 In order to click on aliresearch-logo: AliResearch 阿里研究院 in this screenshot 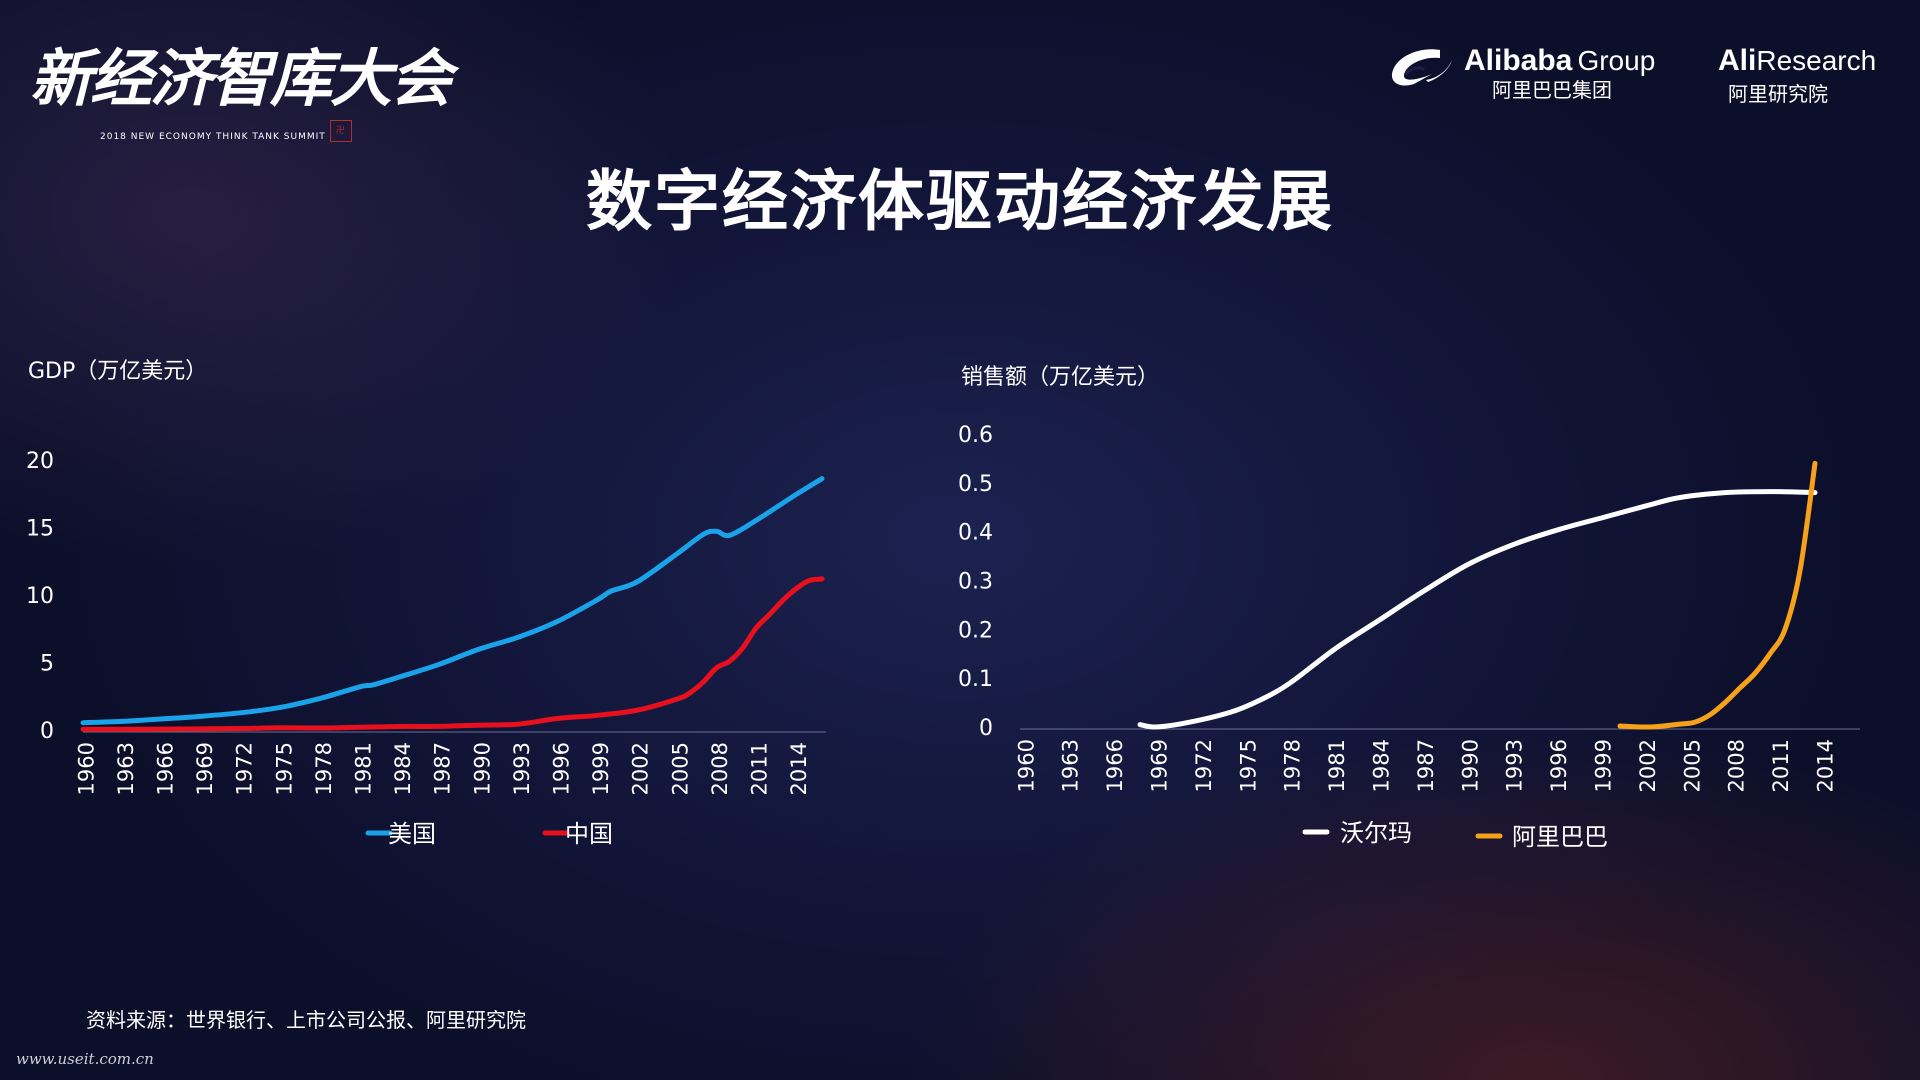, I will do `click(1797, 75)`.